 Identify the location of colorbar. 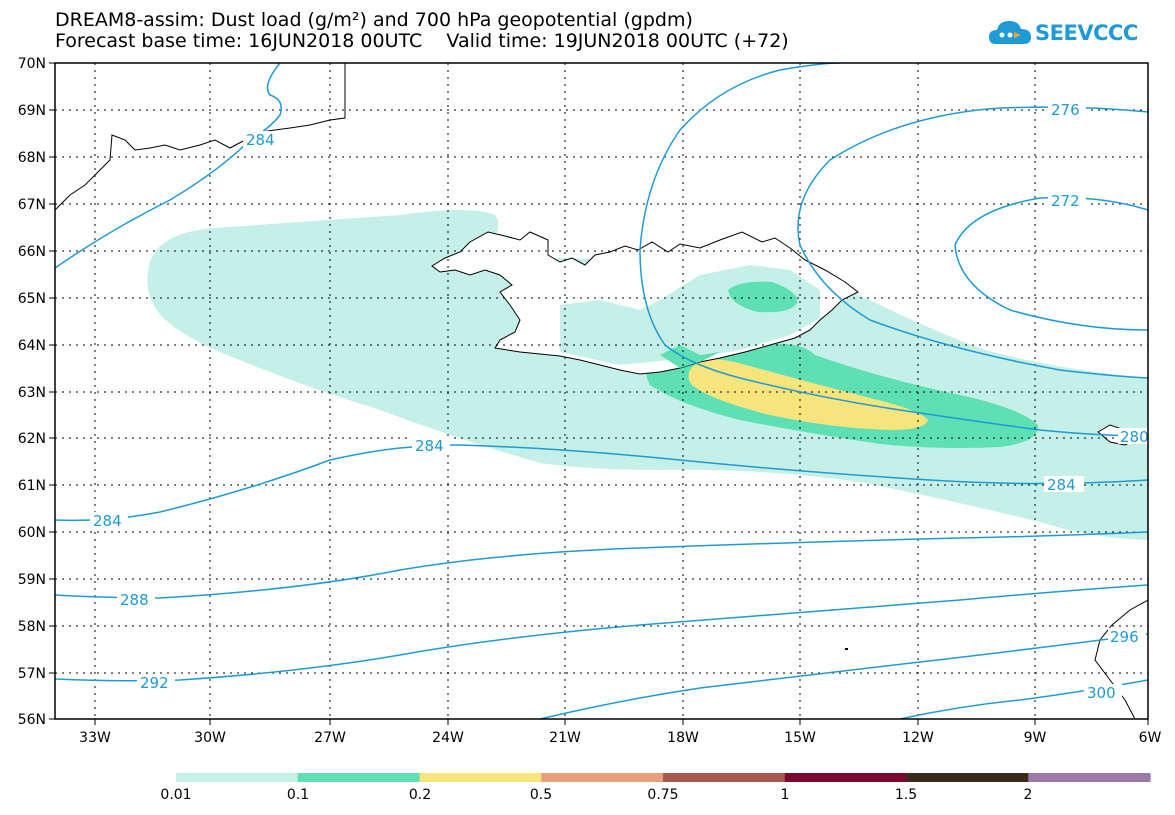
(663, 777).